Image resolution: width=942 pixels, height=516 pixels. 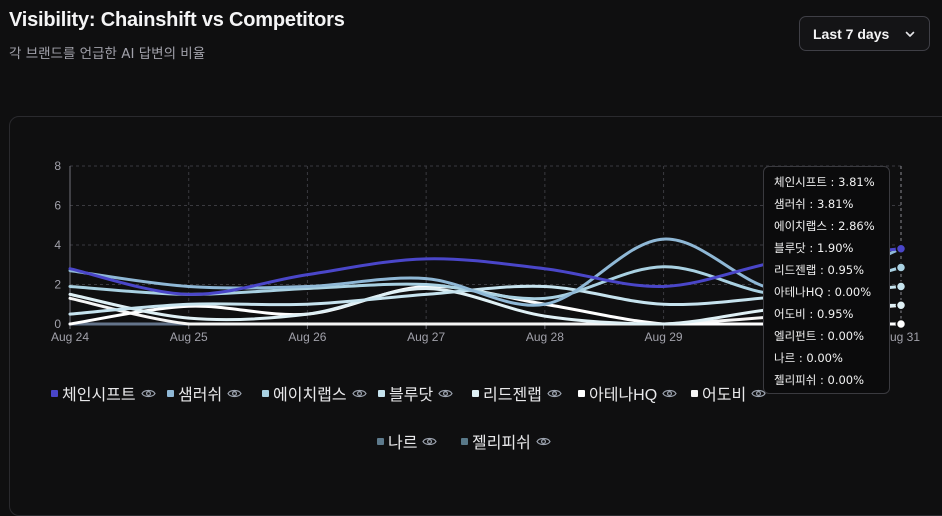 I want to click on page-title: Visibility: Chainshift vs Competitors, so click(x=177, y=20).